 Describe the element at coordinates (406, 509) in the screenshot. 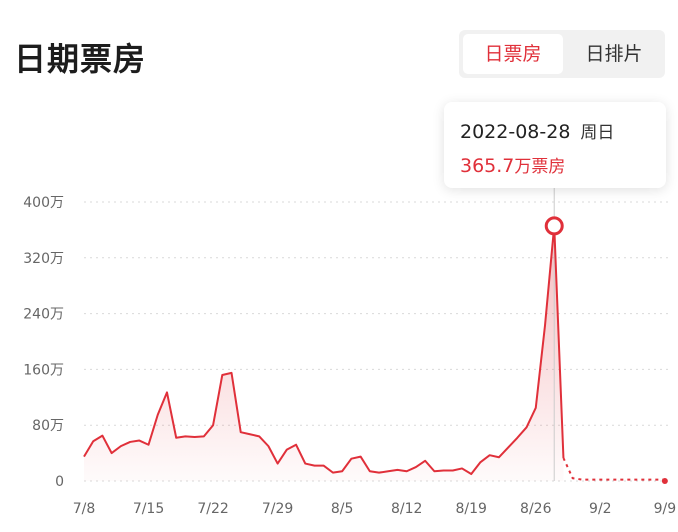

I see `x-tick-label: 8/12` at that location.